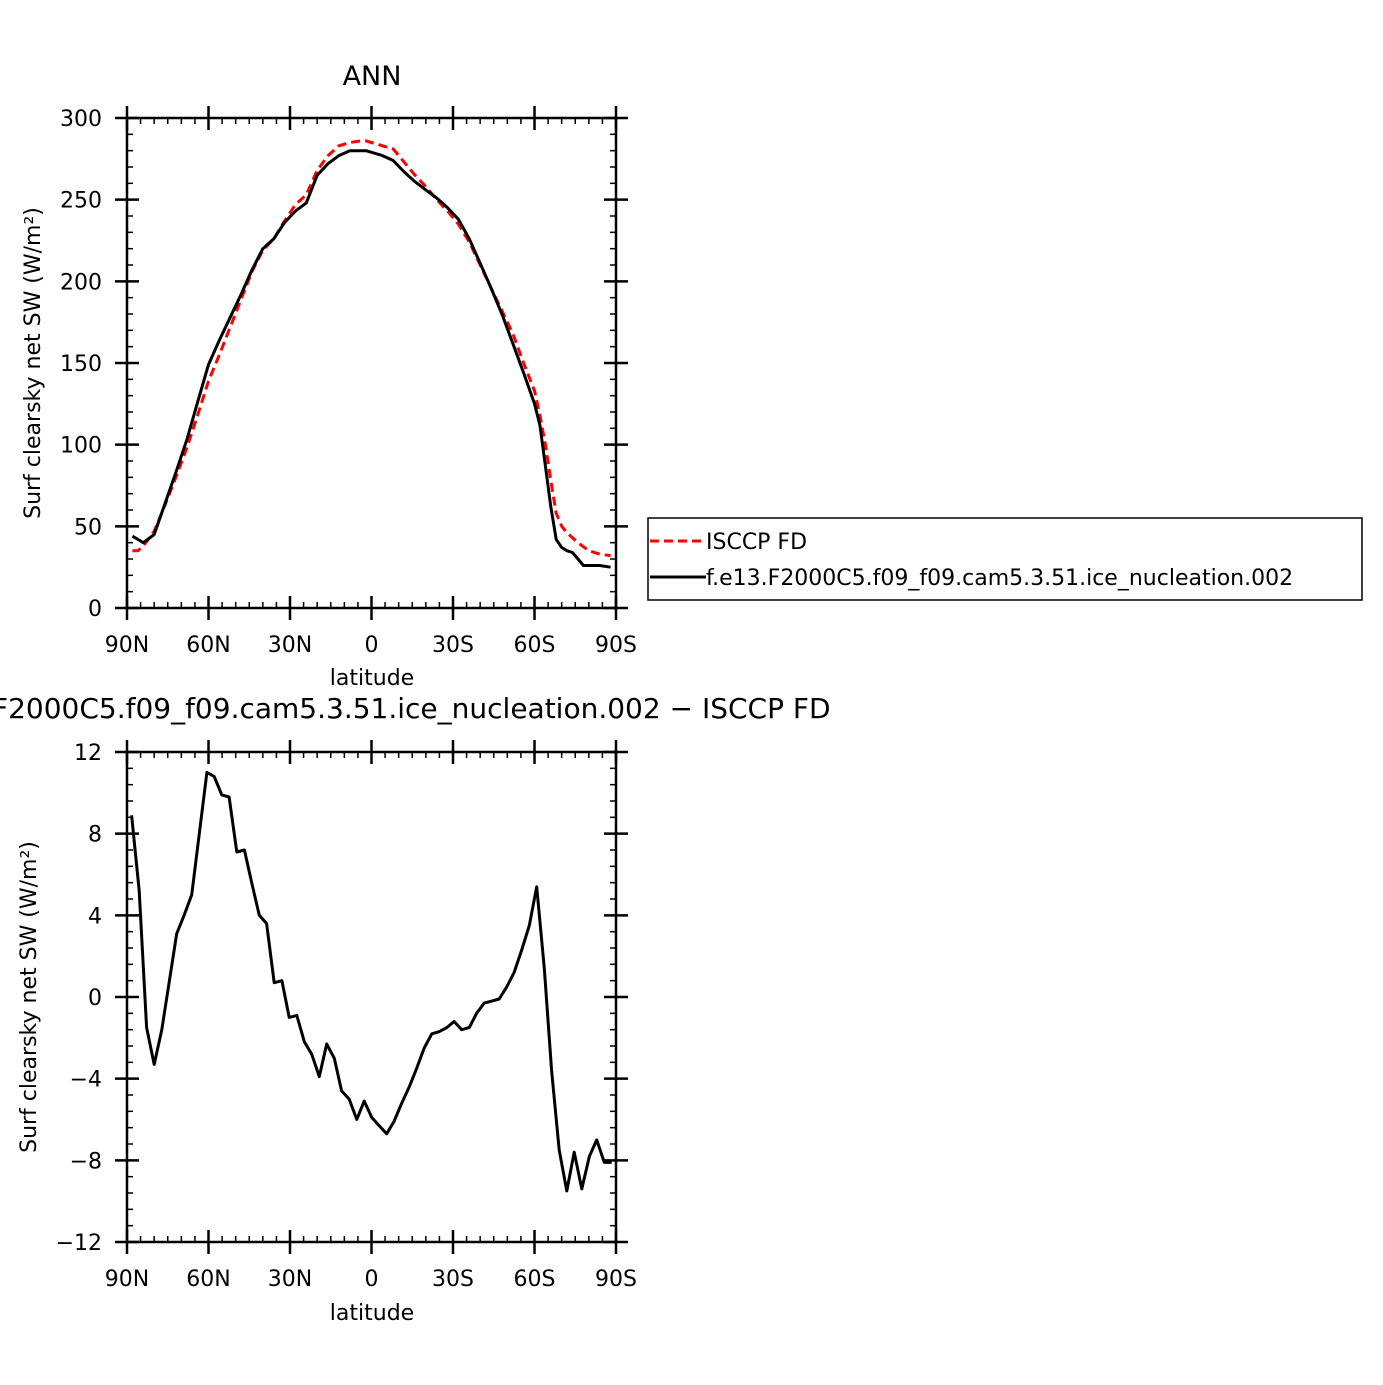 The width and height of the screenshot is (1383, 1385). I want to click on bottom-chart-x-tick-label: 60S, so click(535, 1279).